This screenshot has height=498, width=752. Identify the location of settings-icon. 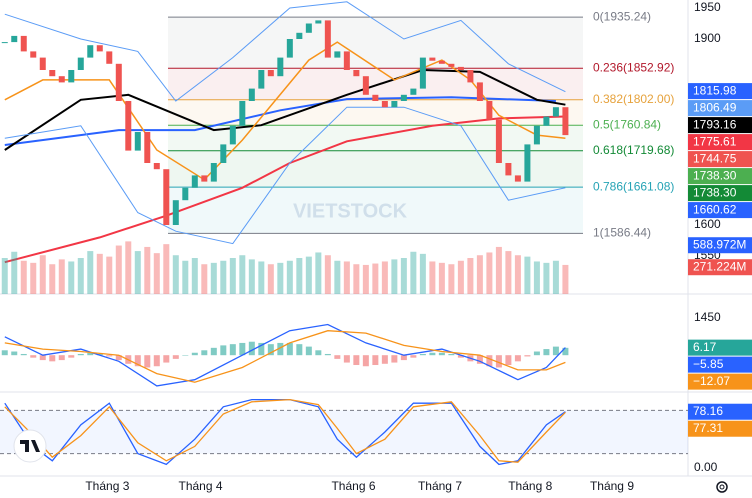
(722, 487).